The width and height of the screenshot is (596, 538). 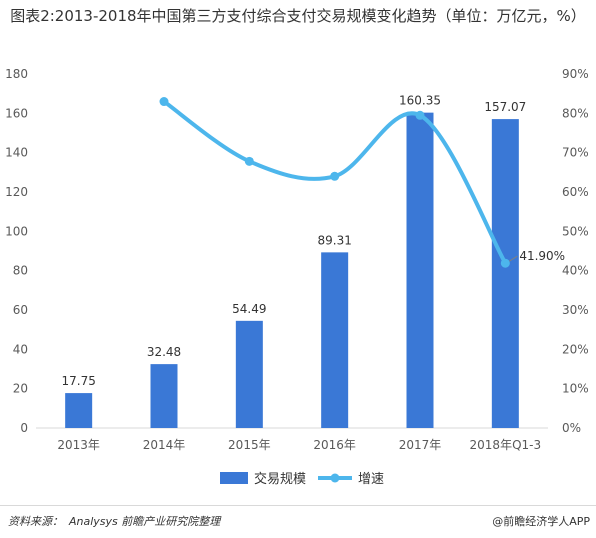 I want to click on y-left-tick-label: 20, so click(x=20, y=389).